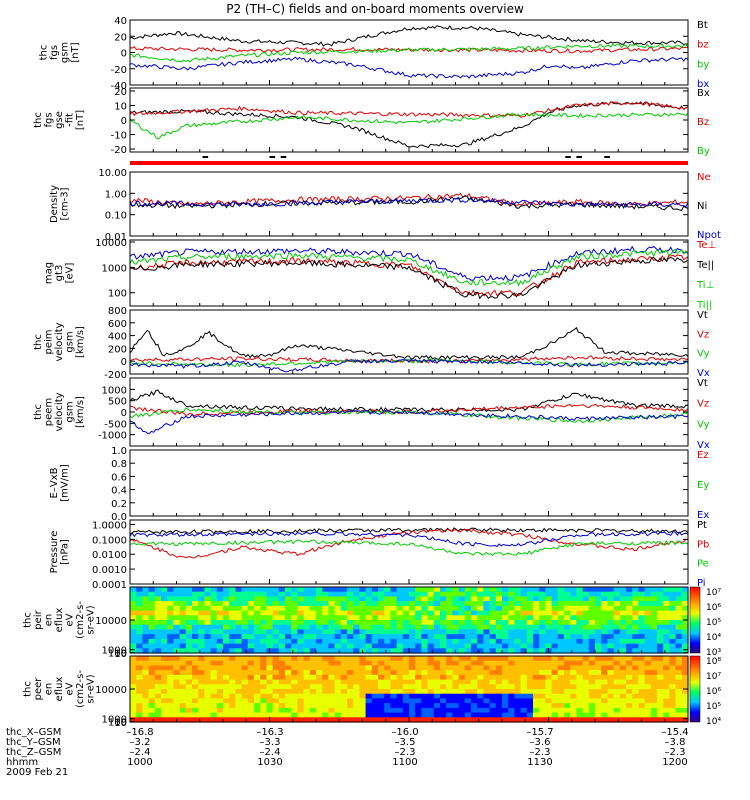 This screenshot has width=750, height=800. What do you see at coordinates (116, 194) in the screenshot?
I see `y-tick-label: 1.00` at bounding box center [116, 194].